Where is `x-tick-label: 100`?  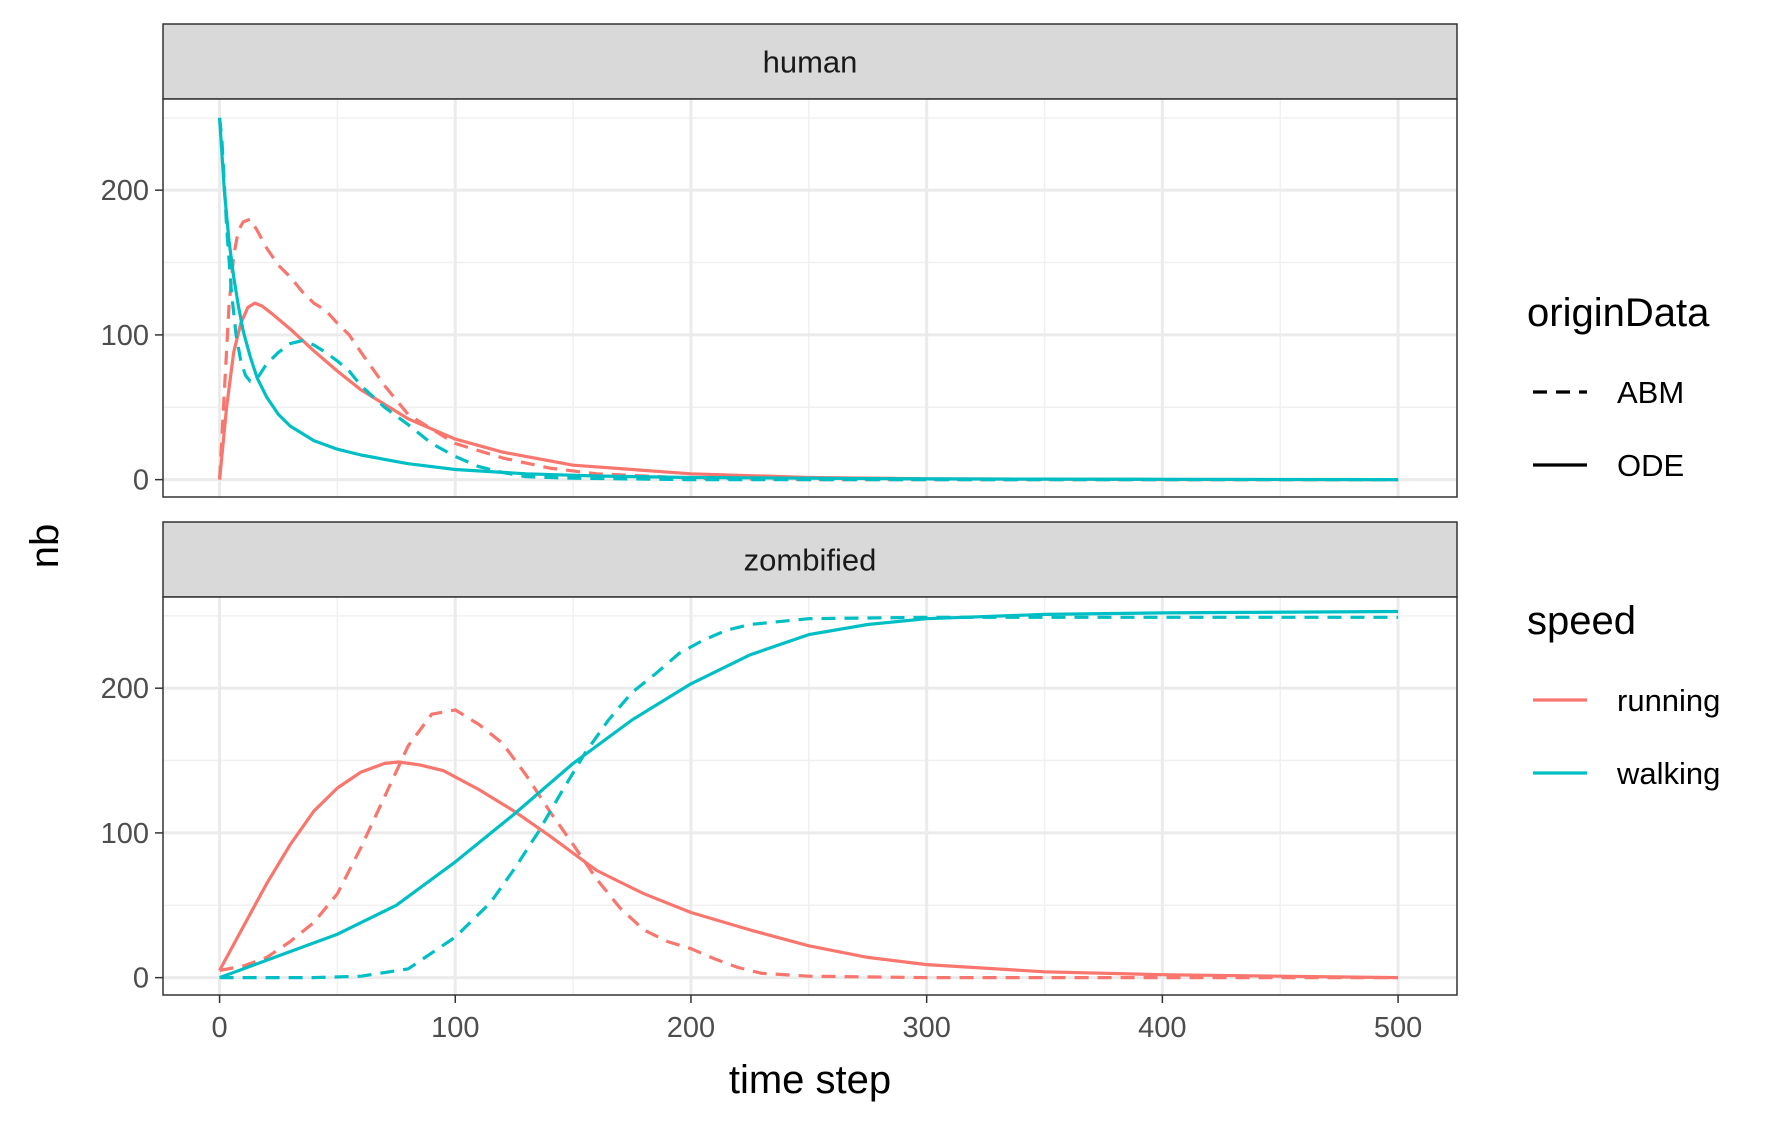
x-tick-label: 100 is located at coordinates (455, 1028).